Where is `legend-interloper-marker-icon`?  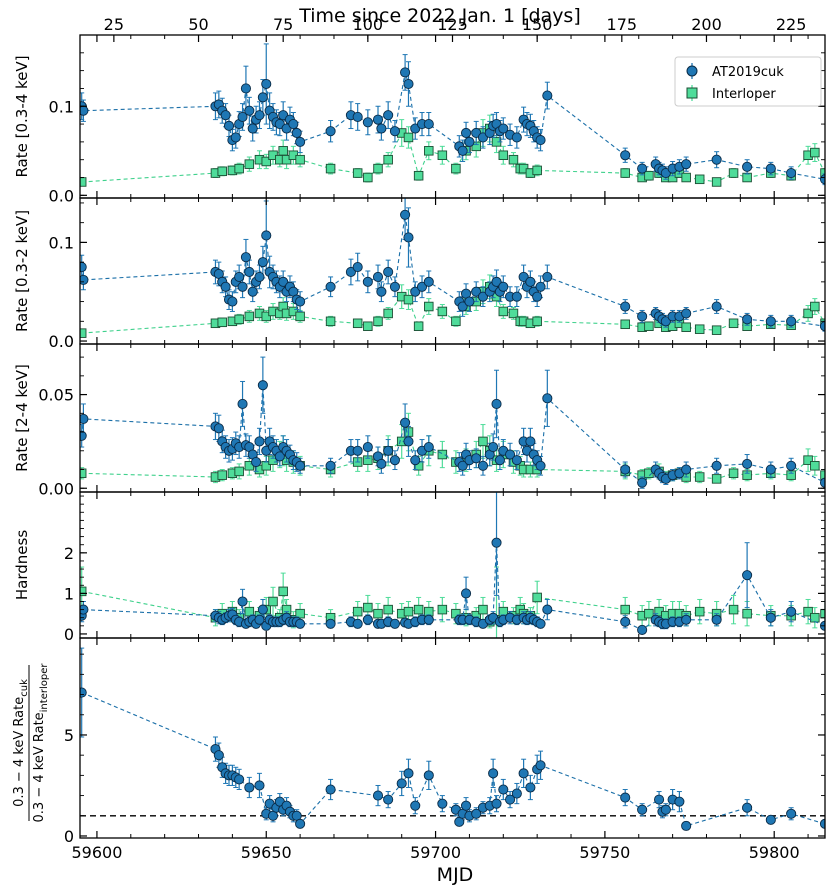 legend-interloper-marker-icon is located at coordinates (692, 93).